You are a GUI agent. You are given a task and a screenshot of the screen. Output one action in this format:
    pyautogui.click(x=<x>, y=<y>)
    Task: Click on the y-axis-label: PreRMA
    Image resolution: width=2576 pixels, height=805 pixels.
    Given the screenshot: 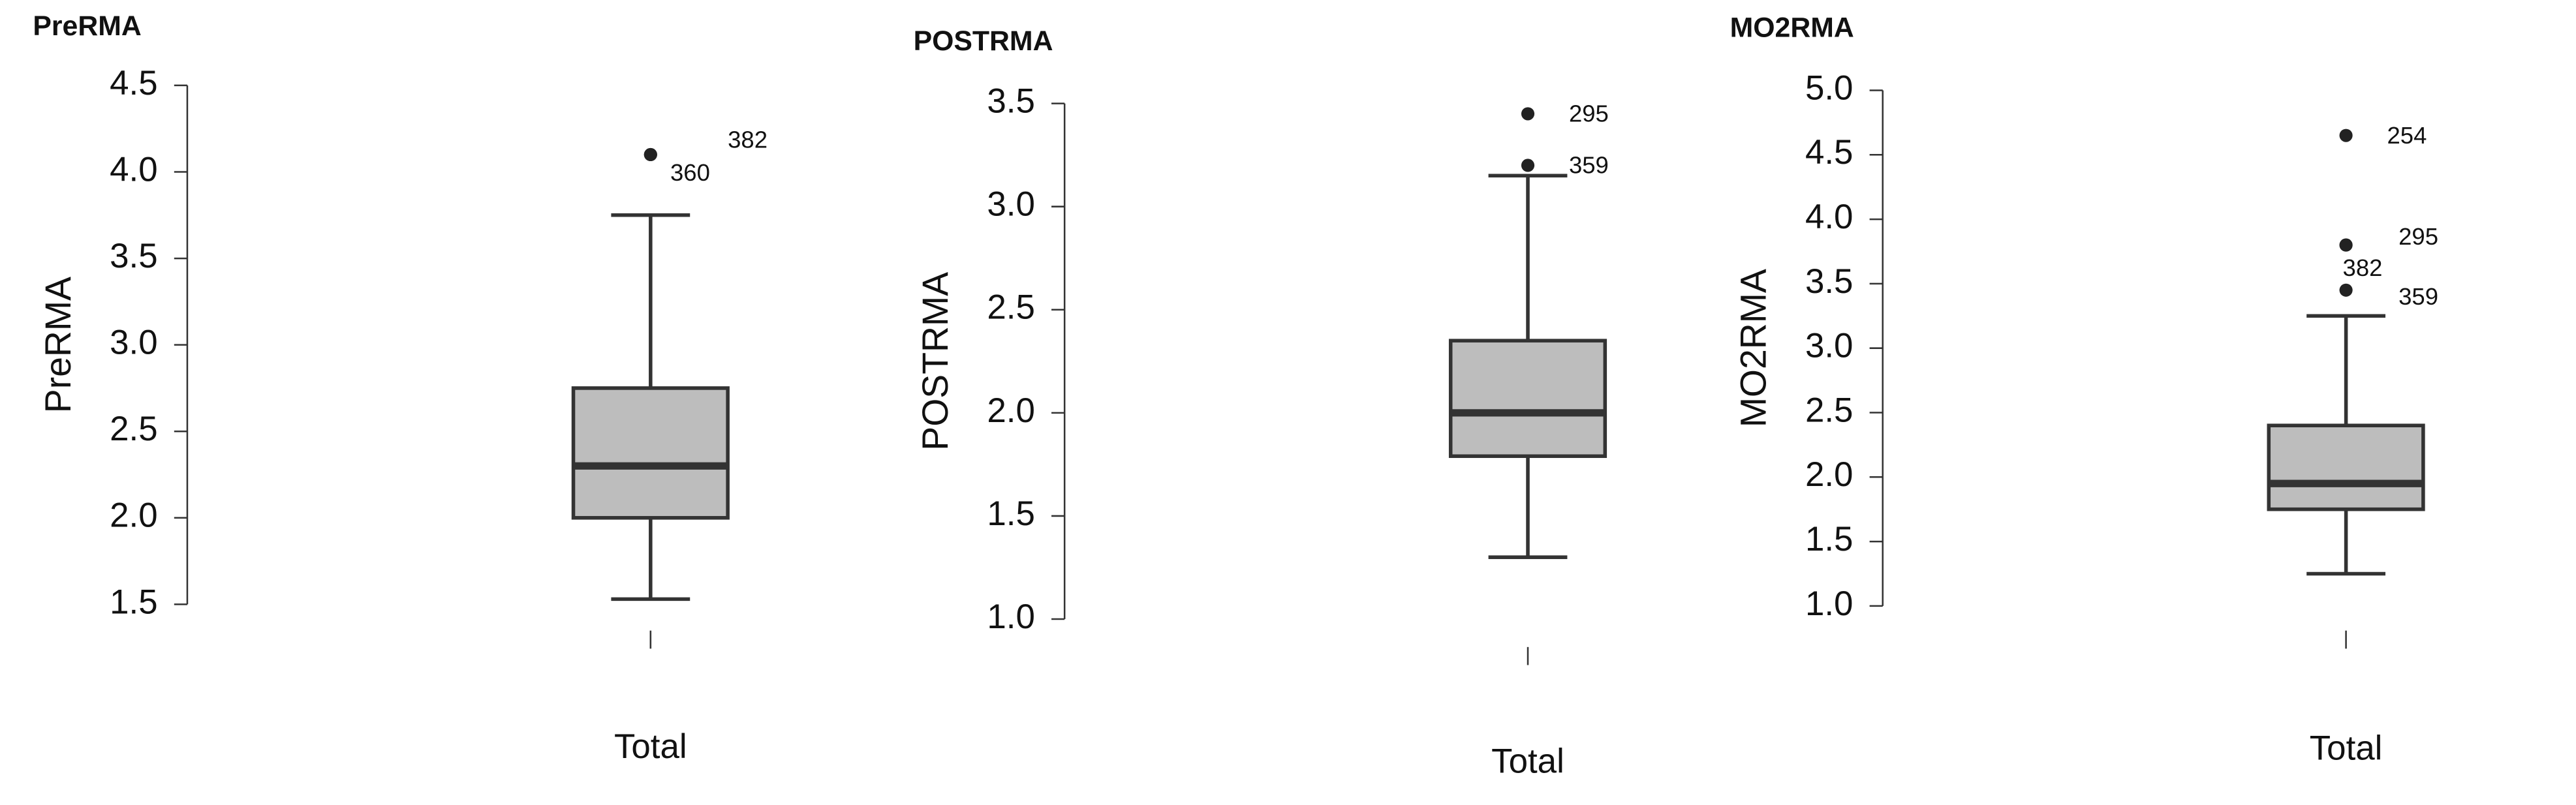 What is the action you would take?
    pyautogui.click(x=58, y=345)
    